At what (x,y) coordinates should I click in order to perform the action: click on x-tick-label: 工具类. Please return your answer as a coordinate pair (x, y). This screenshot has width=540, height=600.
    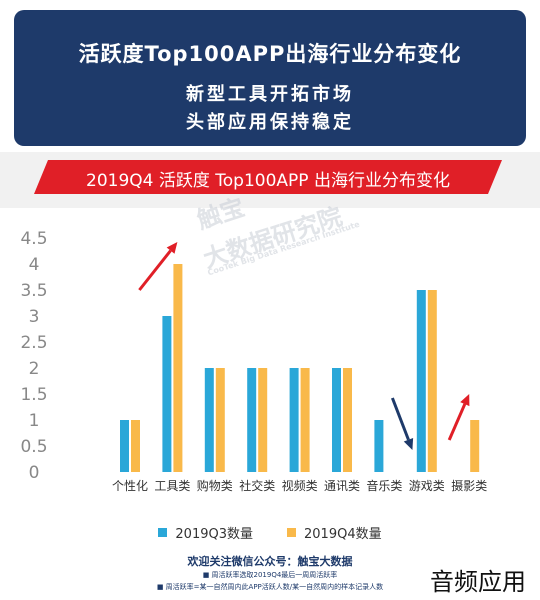
    Looking at the image, I should click on (172, 486).